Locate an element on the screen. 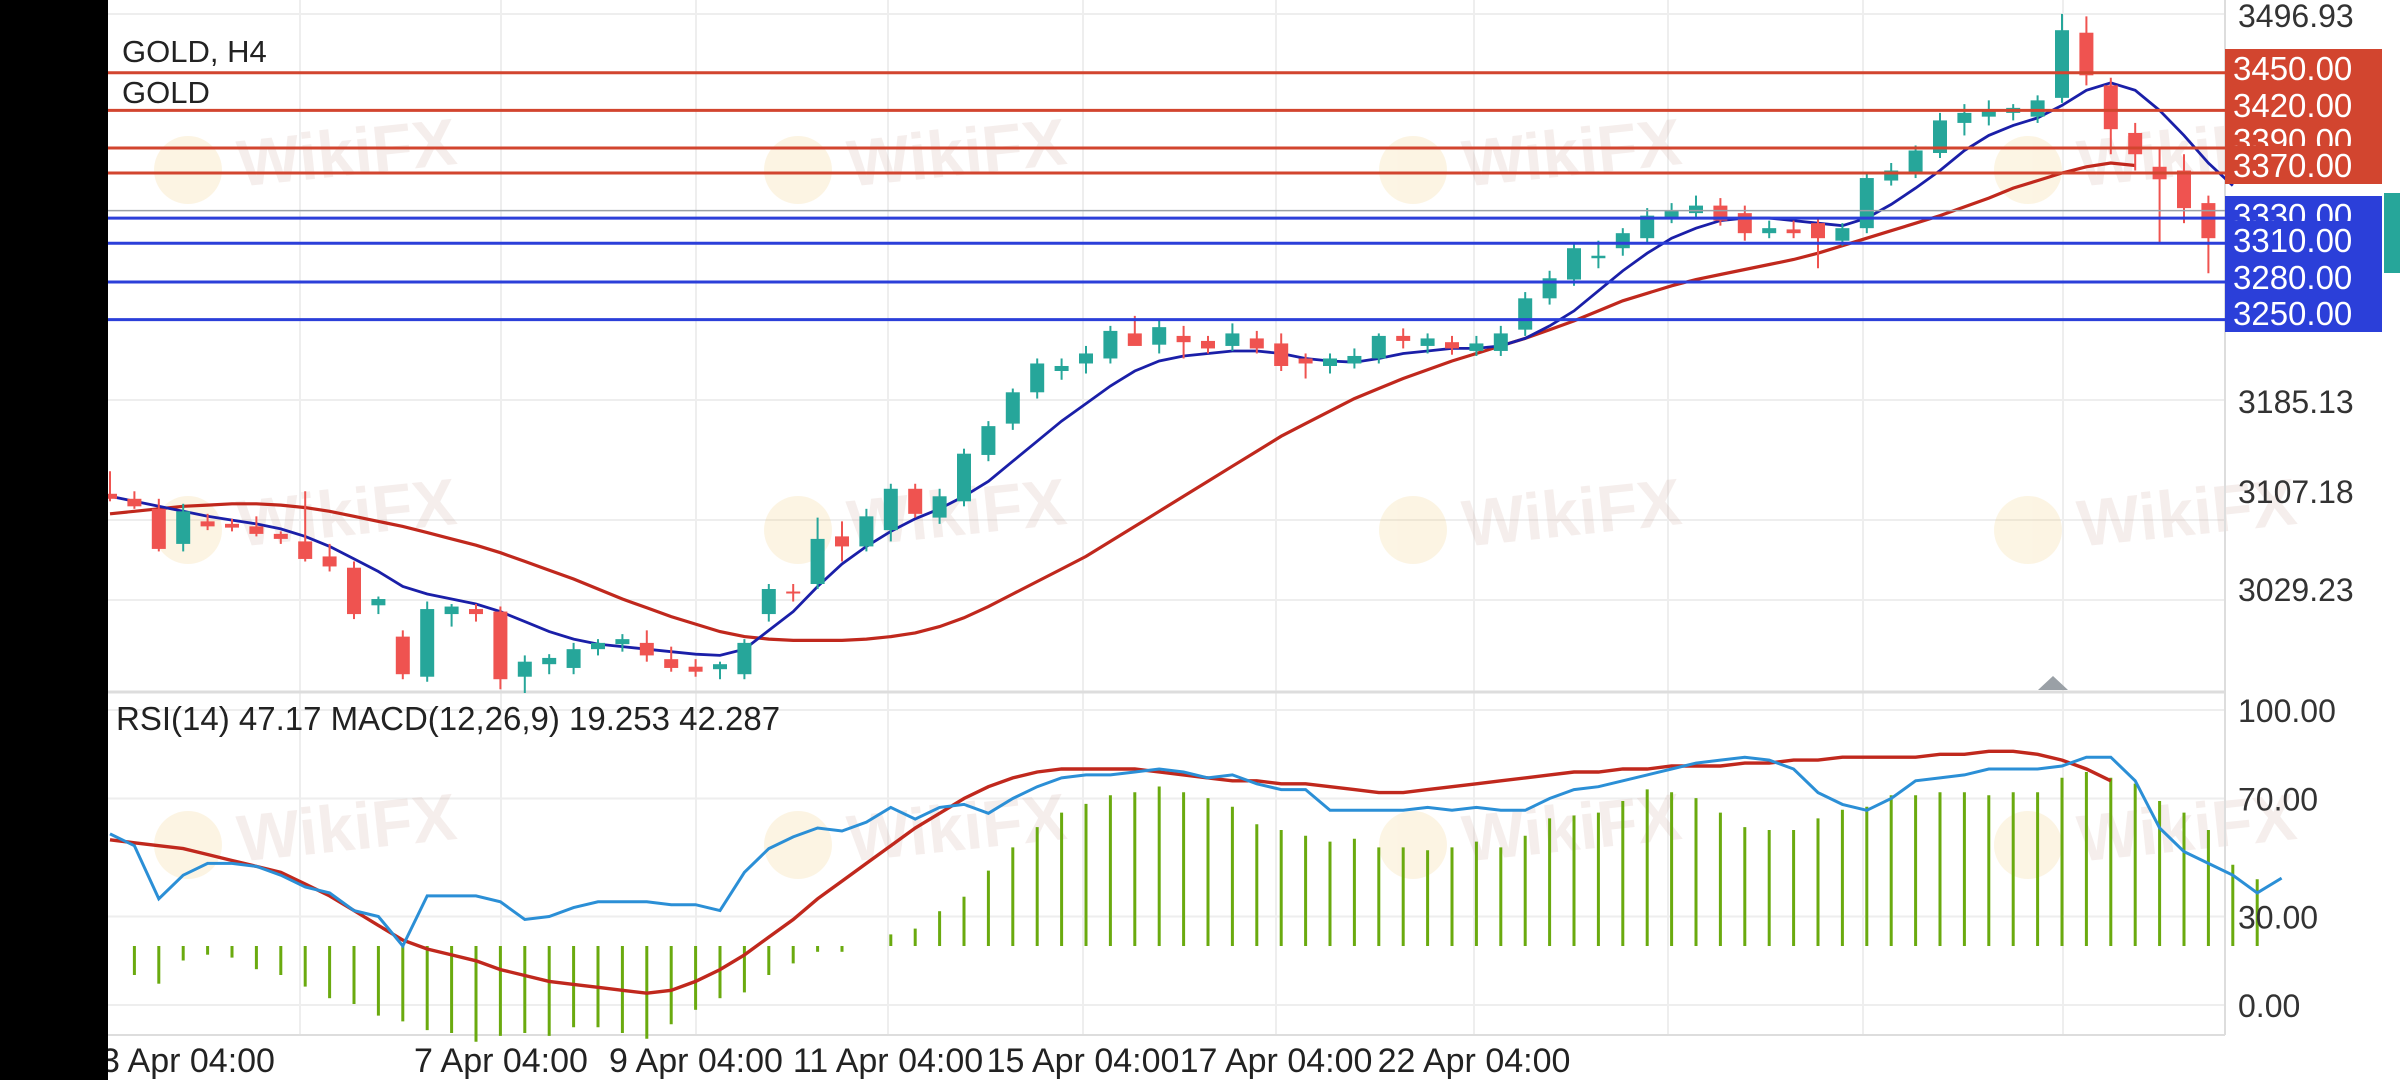 The width and height of the screenshot is (2400, 1080). price-level-tag-label: 3370.00 is located at coordinates (2292, 165).